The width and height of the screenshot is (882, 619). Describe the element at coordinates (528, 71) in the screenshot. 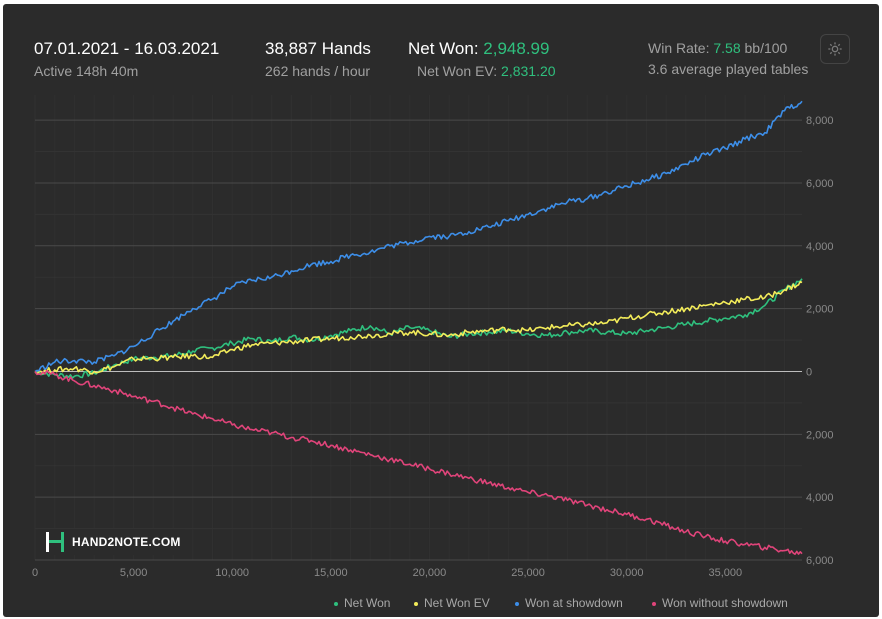

I see `net-won-ev-value: 2,831.20` at that location.